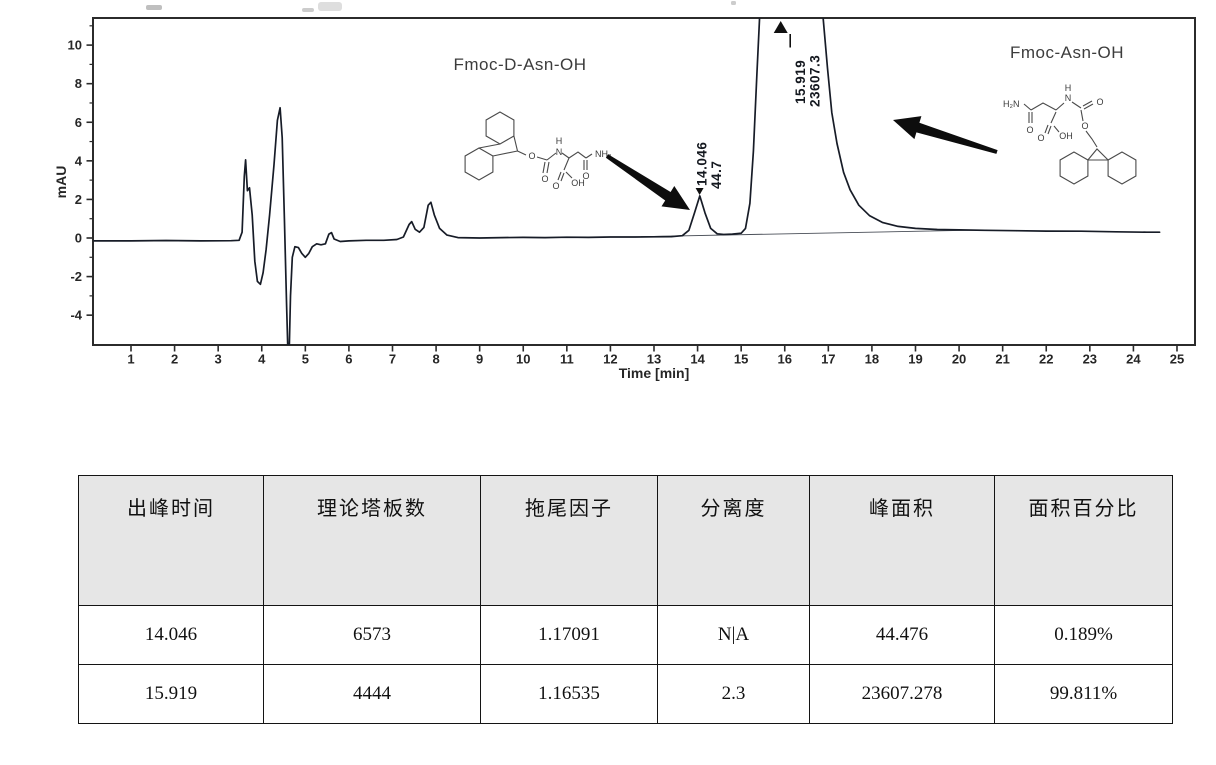 This screenshot has height=765, width=1216. What do you see at coordinates (699, 191) in the screenshot?
I see `apex-marker-icon` at bounding box center [699, 191].